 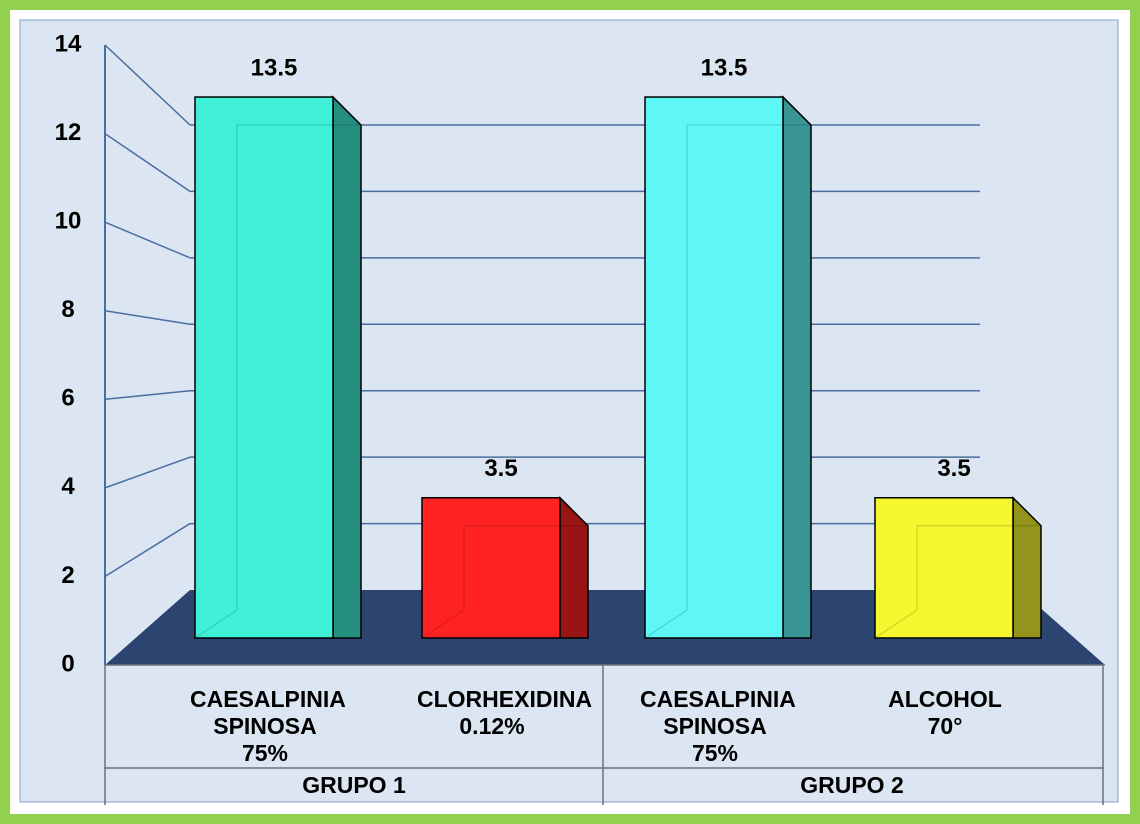 I want to click on group-label: GRUPO 2, so click(x=852, y=785).